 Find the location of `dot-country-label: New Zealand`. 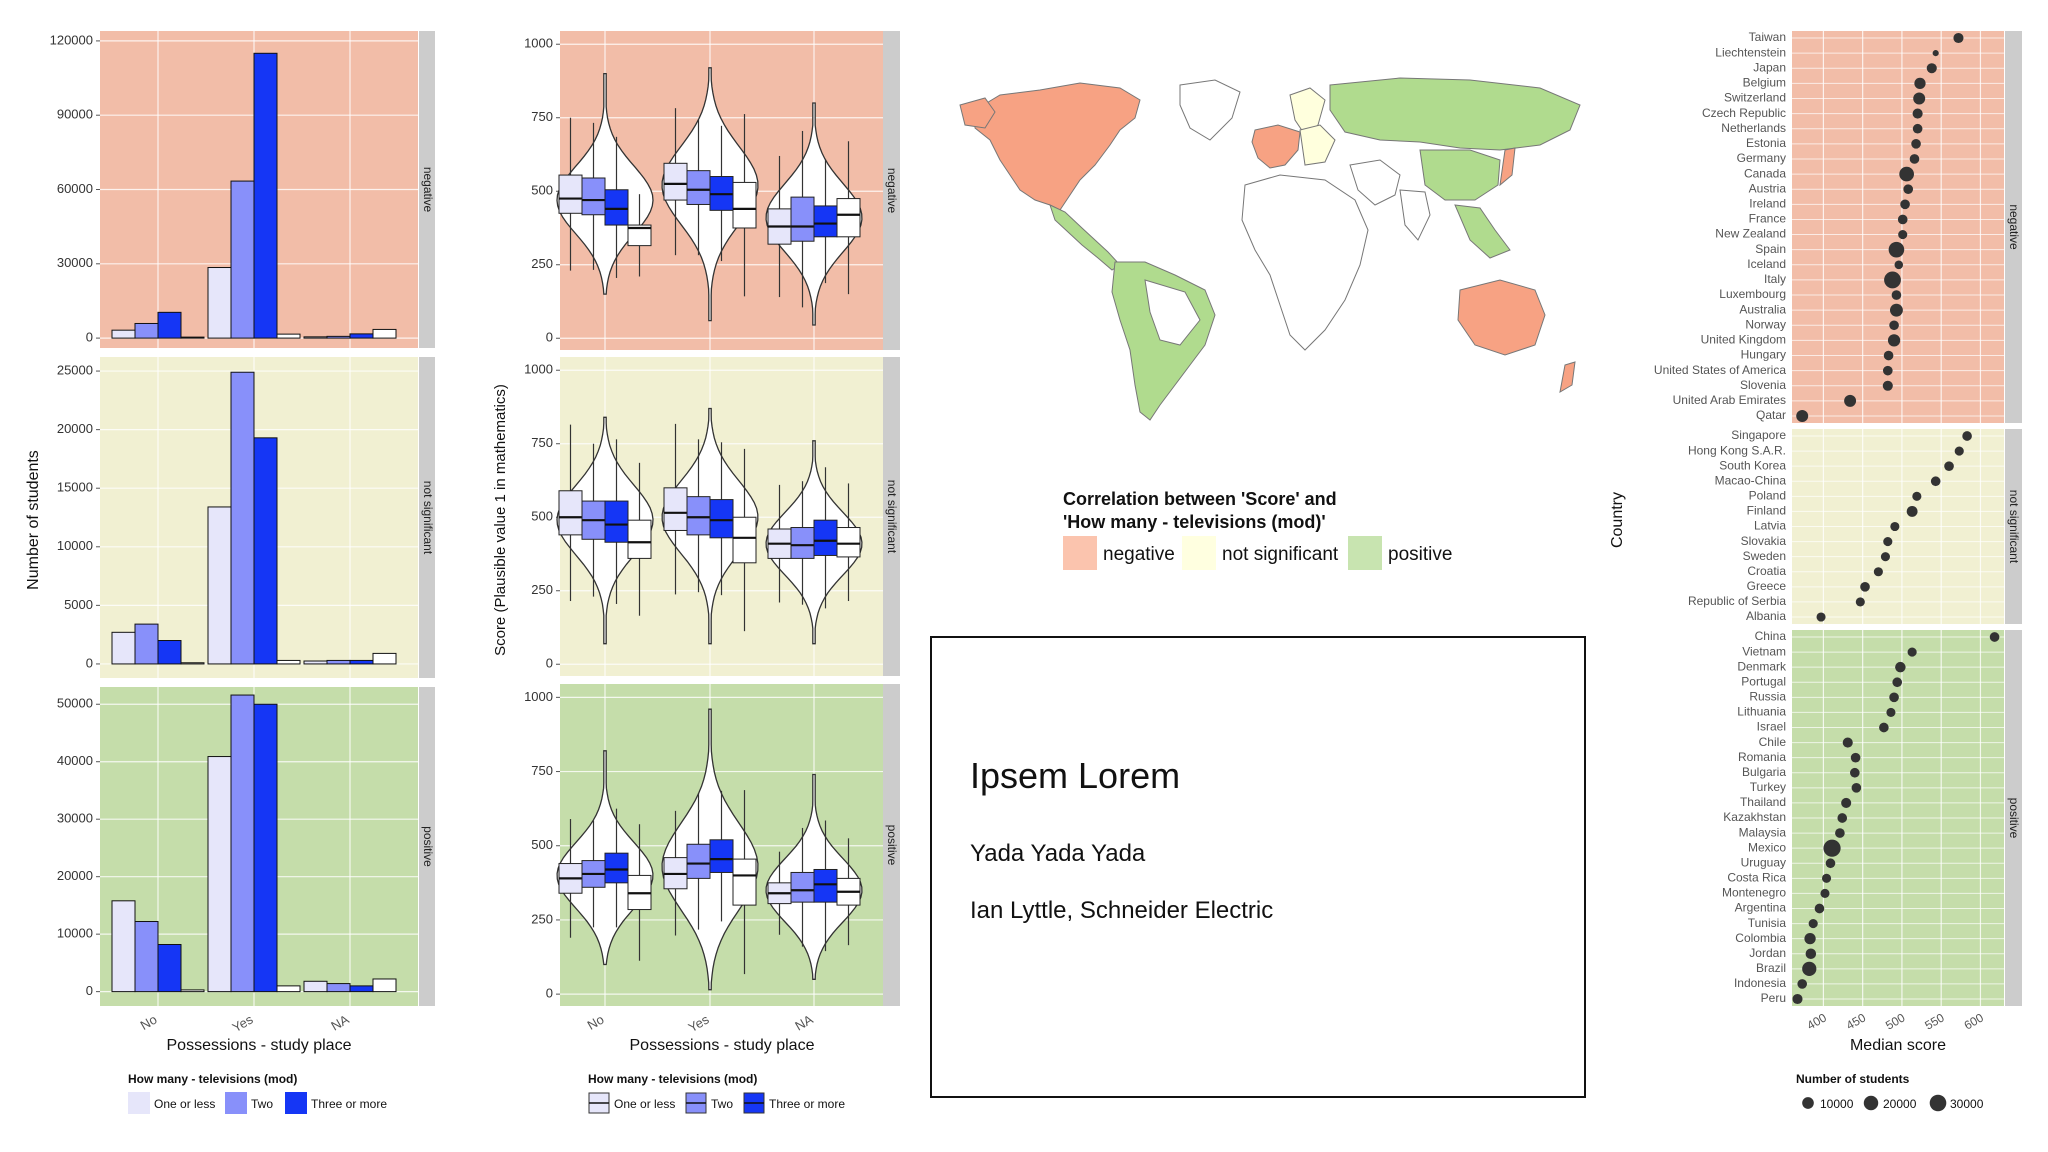

dot-country-label: New Zealand is located at coordinates (1750, 234).